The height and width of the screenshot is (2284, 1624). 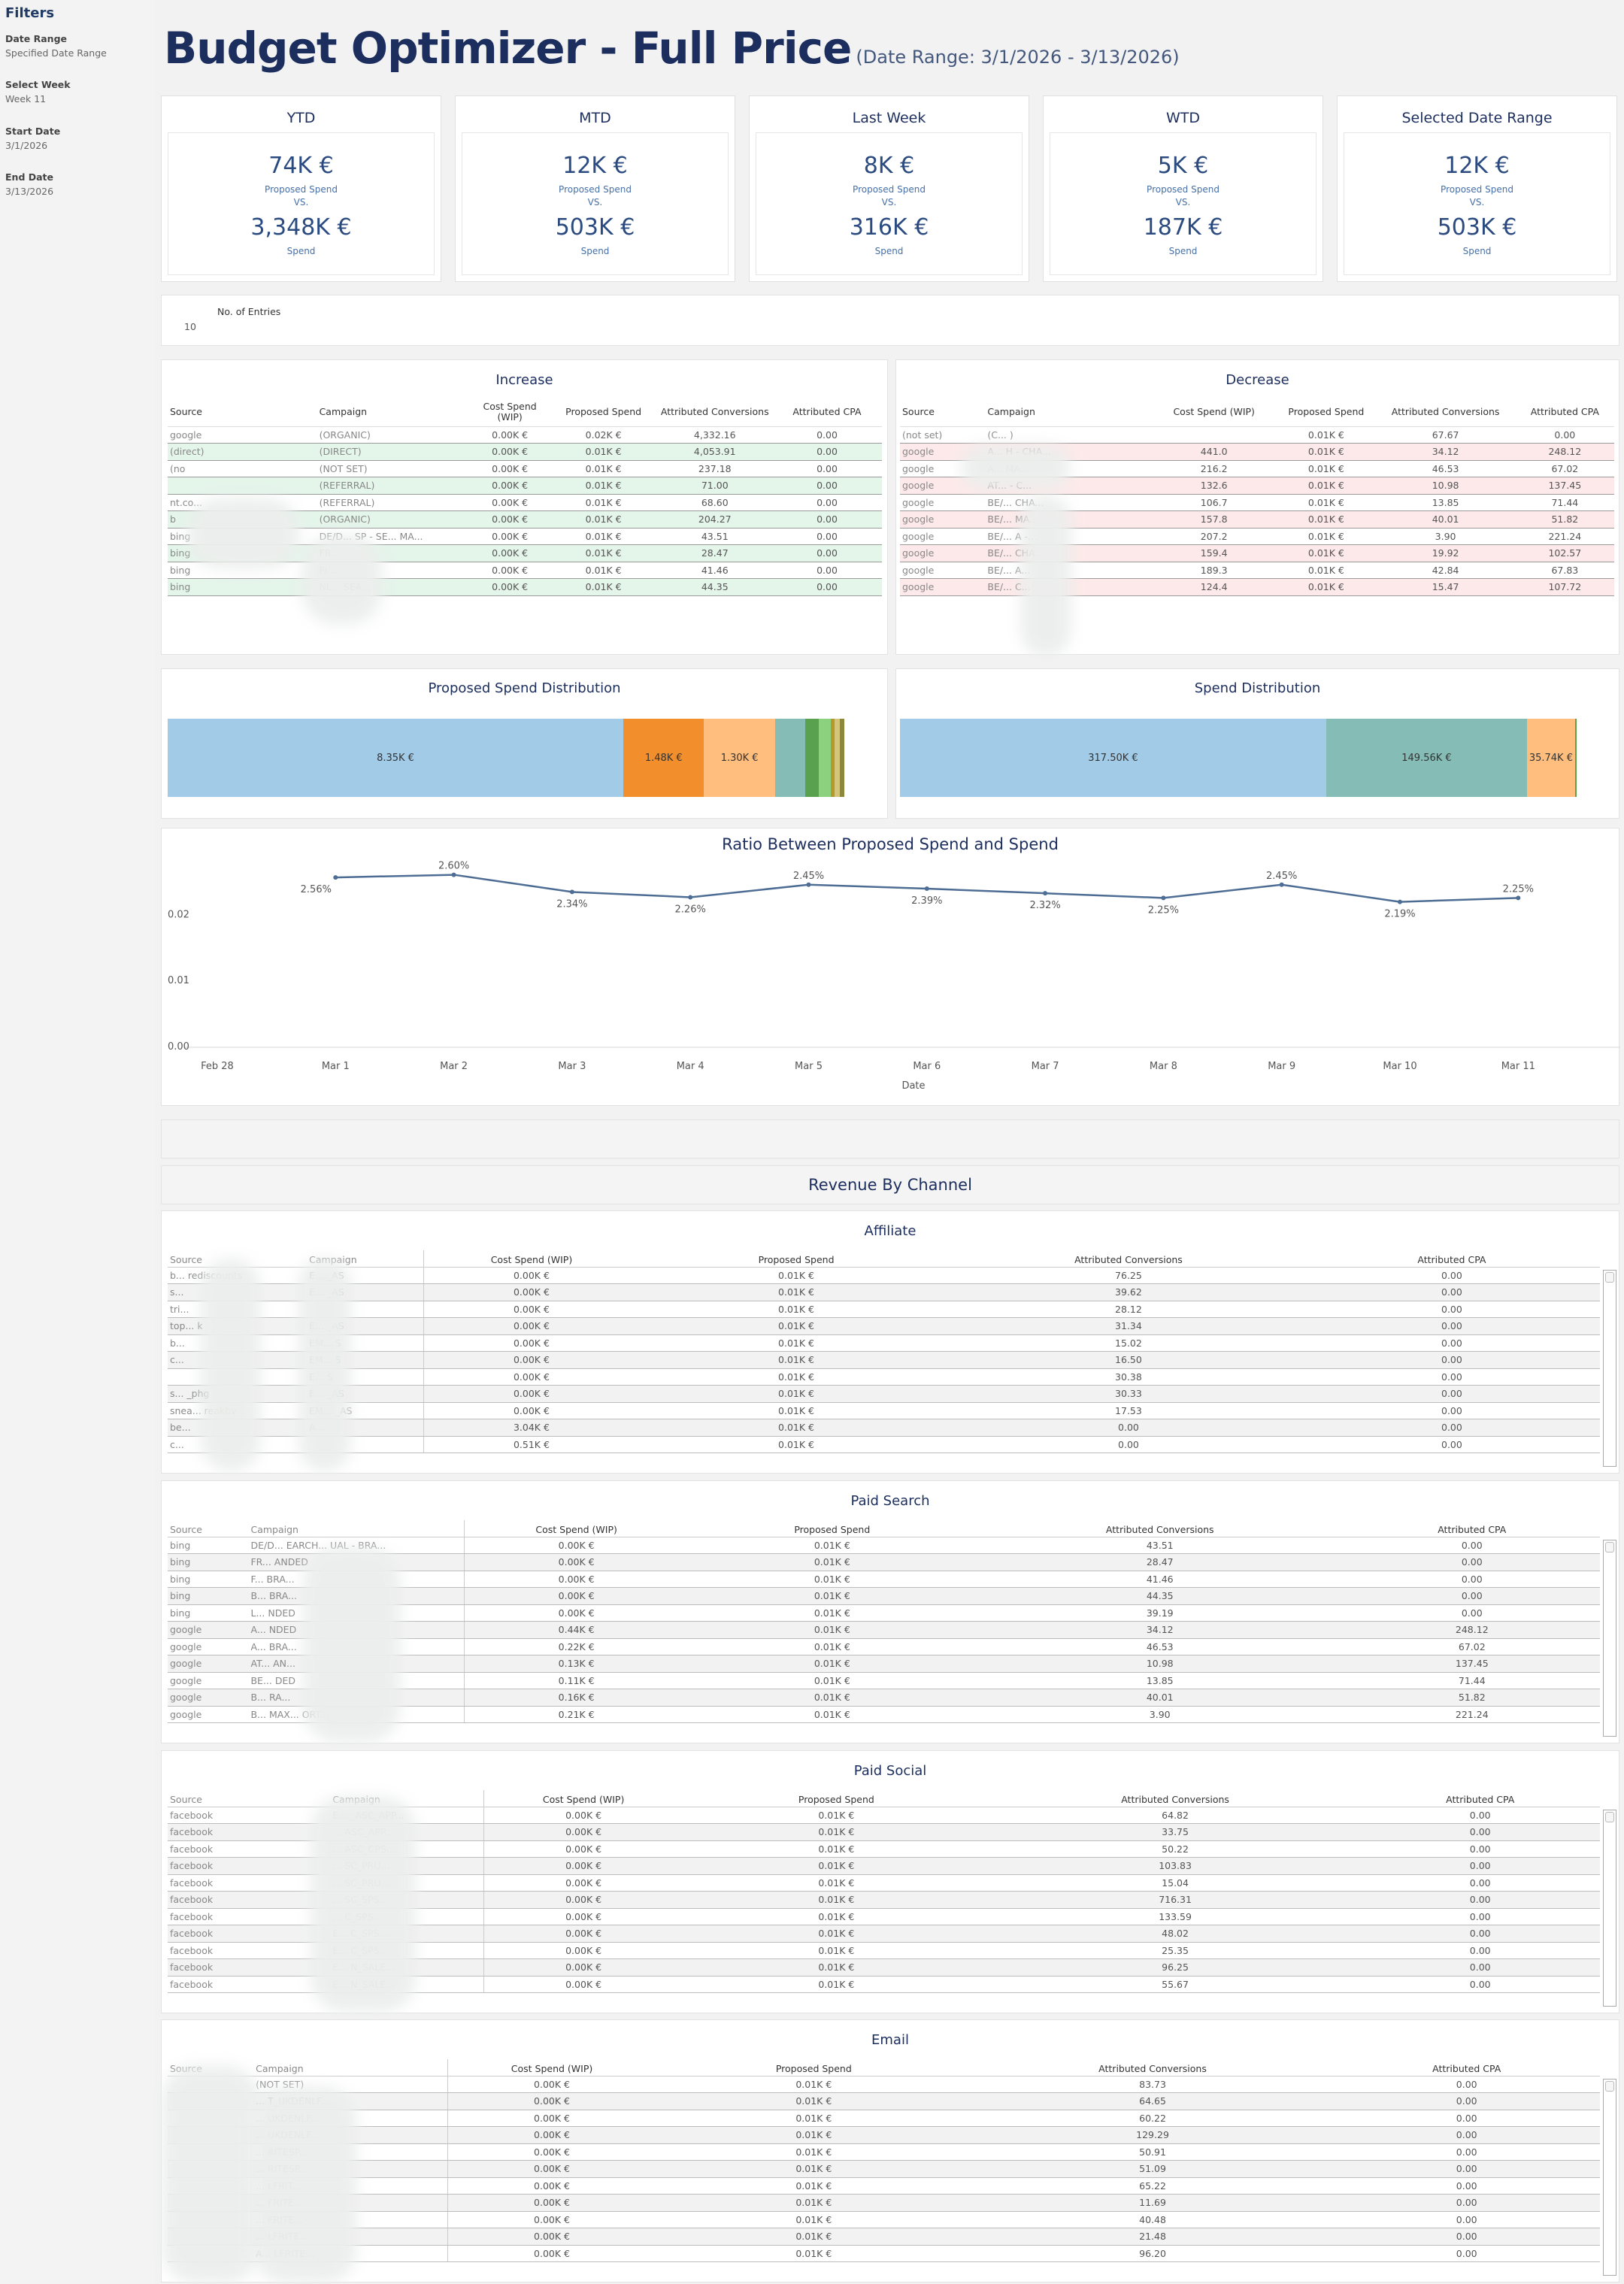 What do you see at coordinates (1257, 587) in the screenshot?
I see `table-row: google BE/... C... 124.4 0.01K €15.47 107.72` at bounding box center [1257, 587].